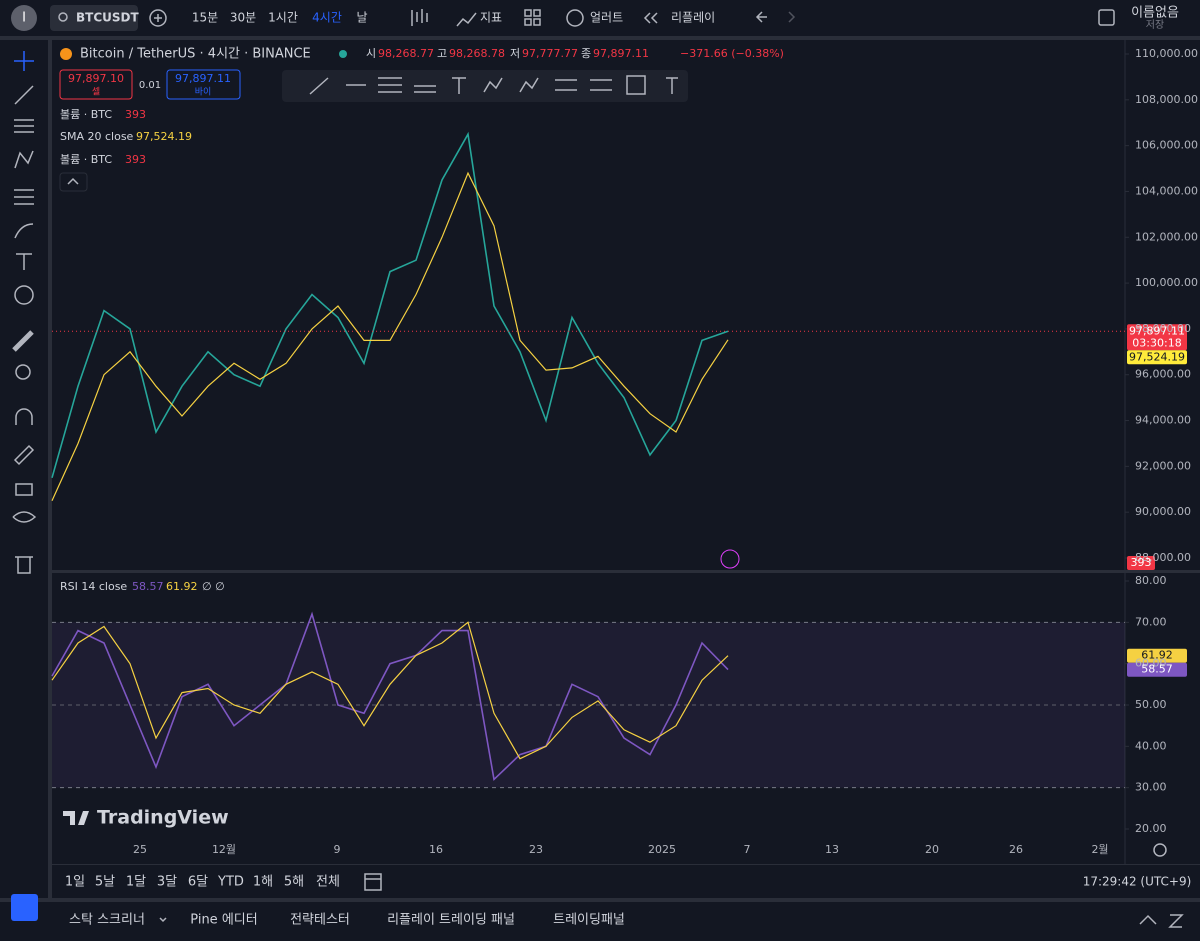 The image size is (1200, 941). I want to click on avatar-letter: I, so click(24, 18).